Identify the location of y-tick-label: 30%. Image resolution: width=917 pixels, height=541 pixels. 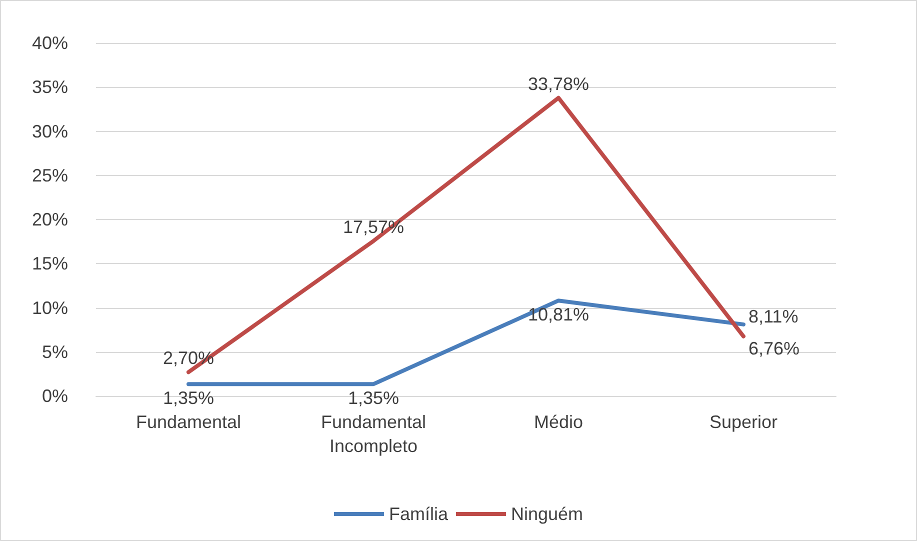
(50, 131).